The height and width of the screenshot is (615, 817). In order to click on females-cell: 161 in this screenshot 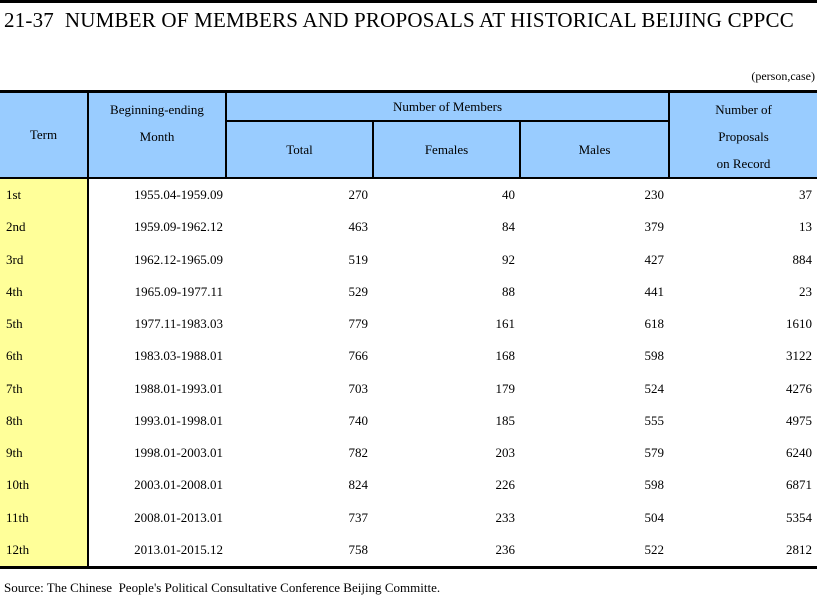, I will do `click(505, 324)`.